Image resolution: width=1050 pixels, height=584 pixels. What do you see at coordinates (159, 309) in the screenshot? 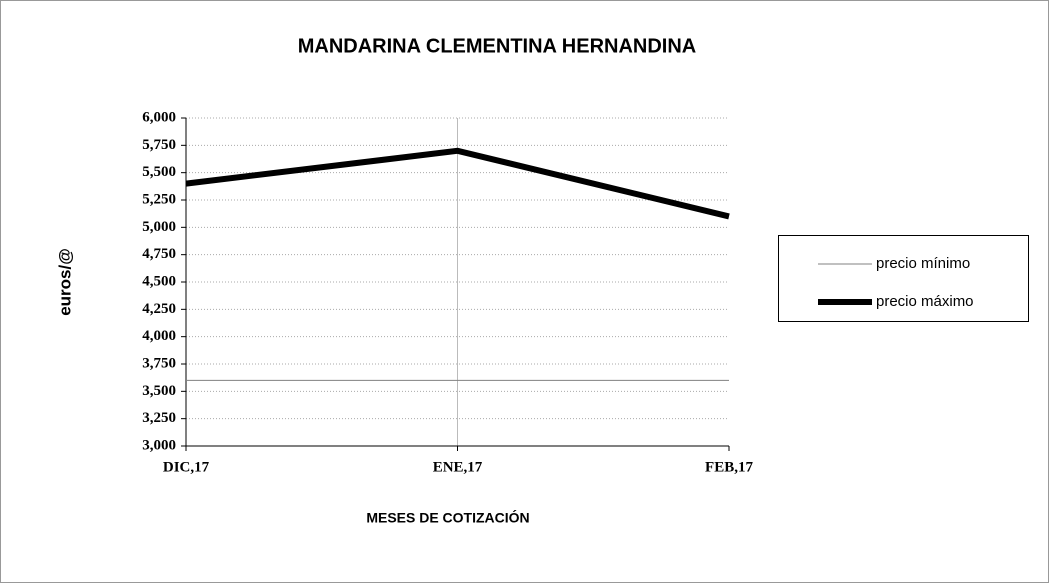
I see `y-tick-label: 4,250` at bounding box center [159, 309].